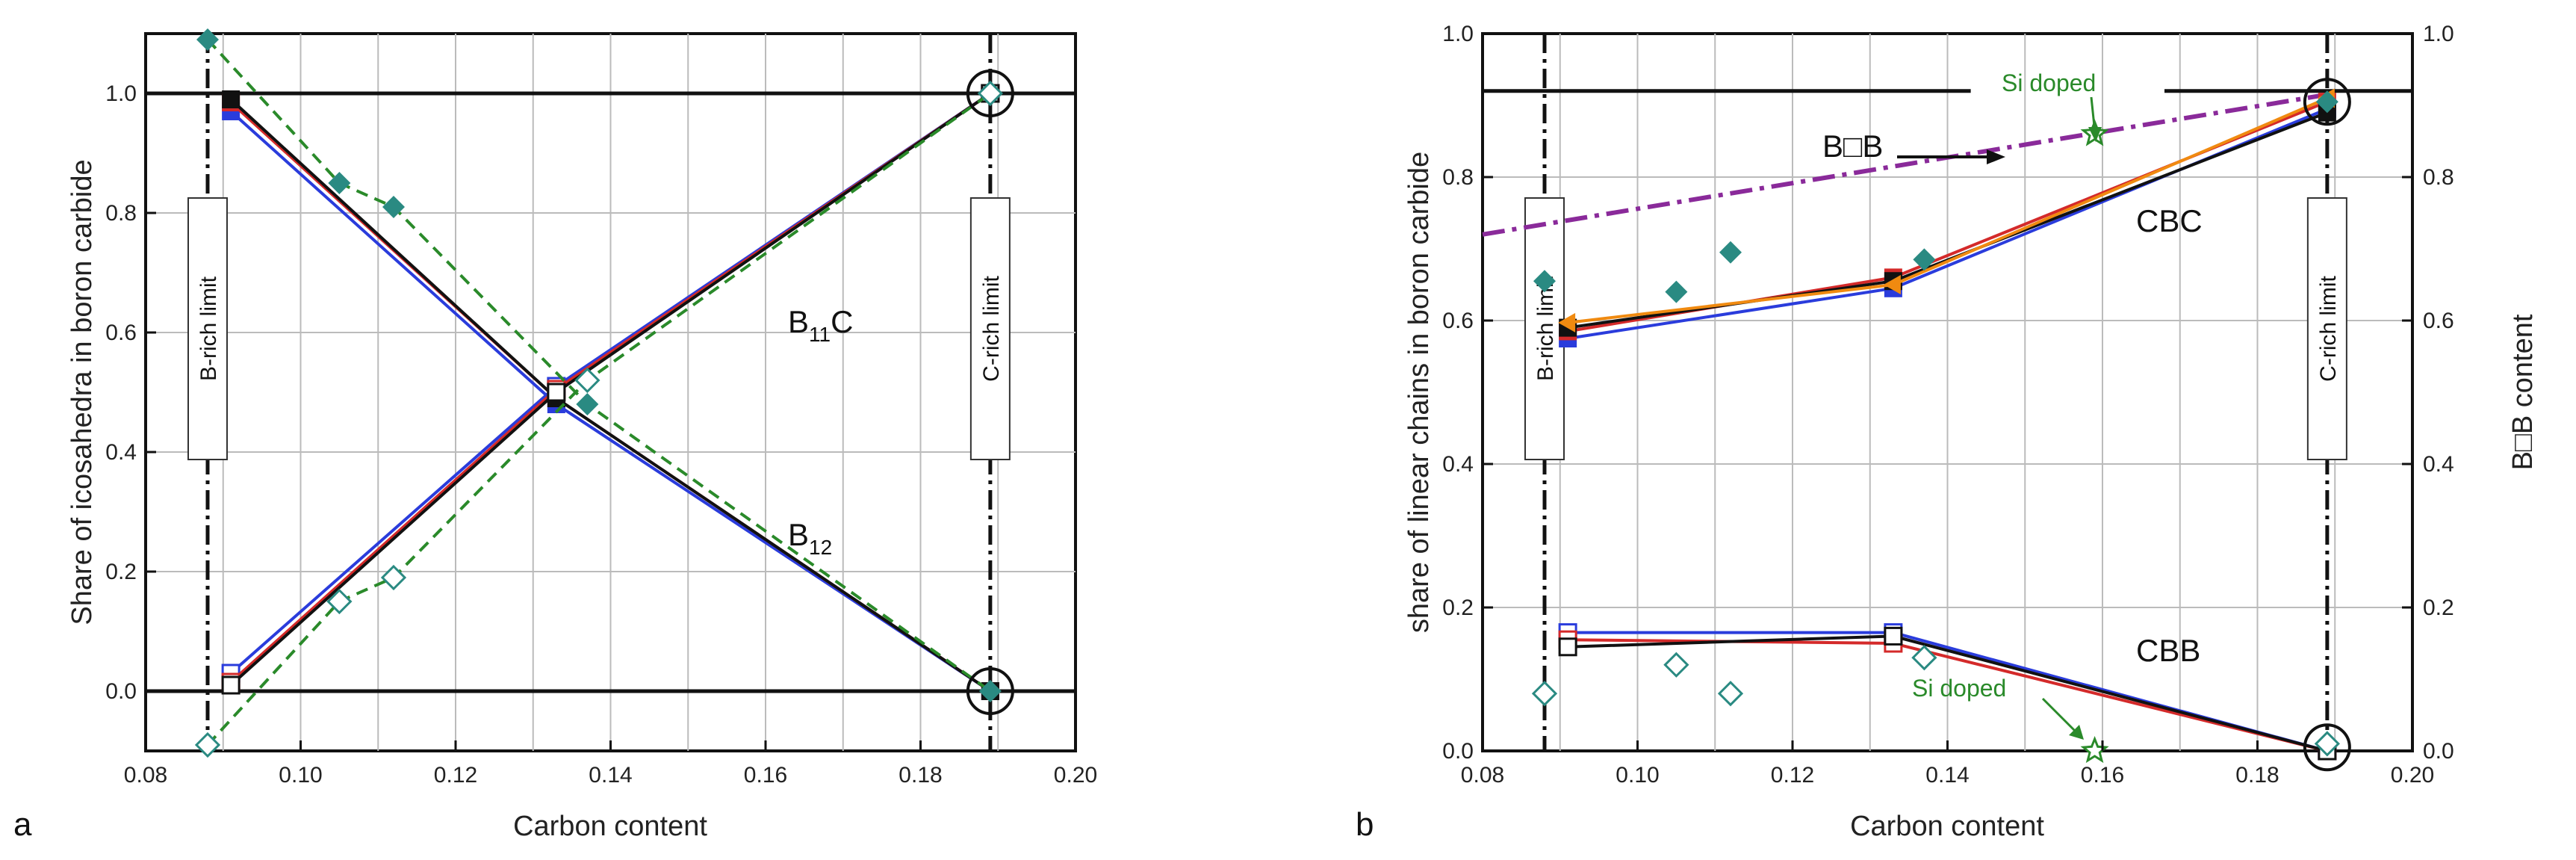  Describe the element at coordinates (2439, 177) in the screenshot. I see `y2-tick-label: 0.8` at that location.